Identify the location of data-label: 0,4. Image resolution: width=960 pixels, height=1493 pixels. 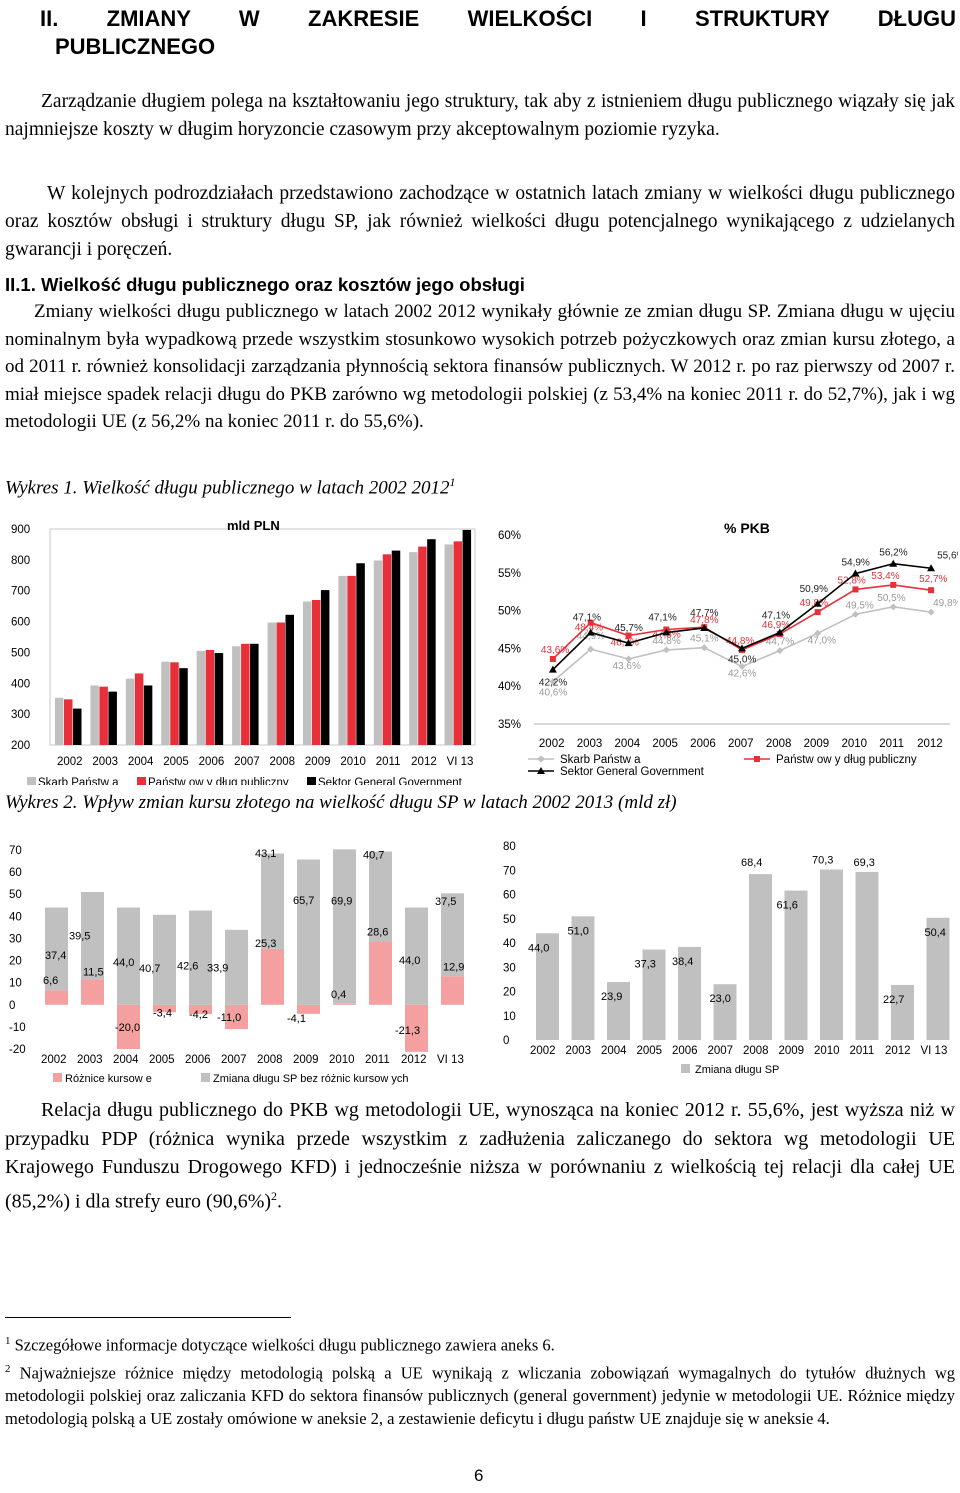
(338, 995).